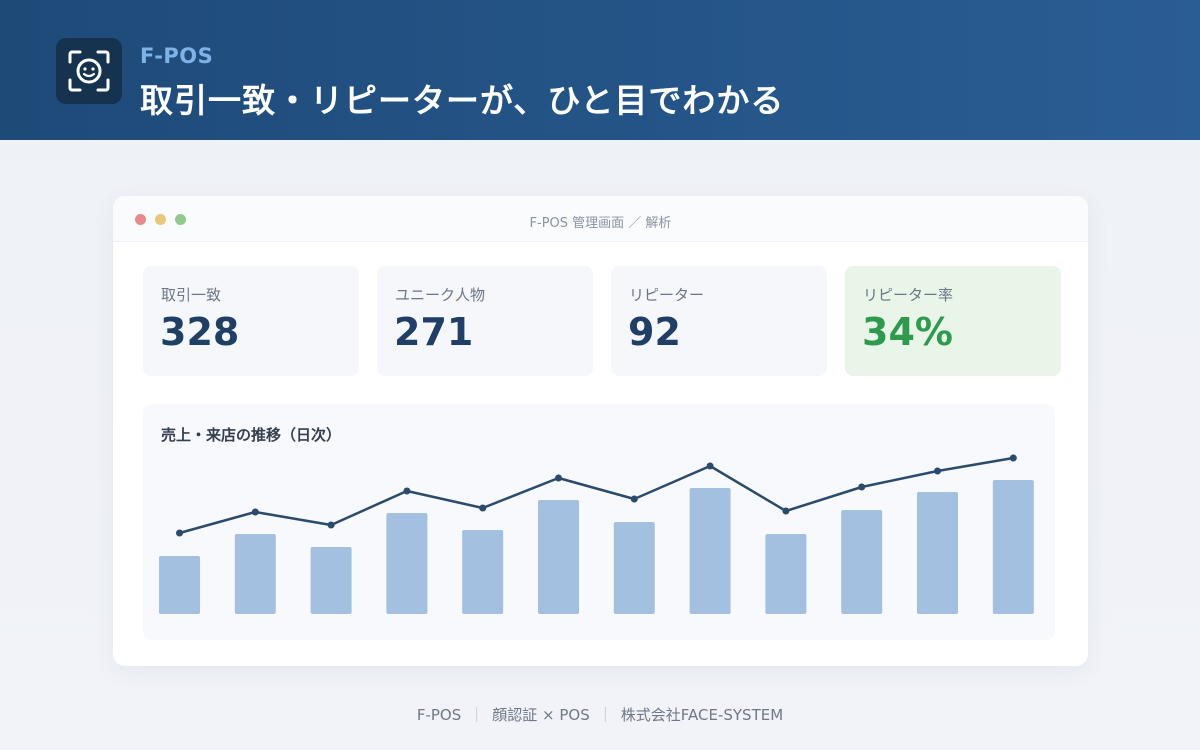 The height and width of the screenshot is (750, 1200). I want to click on kpi-label: ユニーク人物, so click(440, 295).